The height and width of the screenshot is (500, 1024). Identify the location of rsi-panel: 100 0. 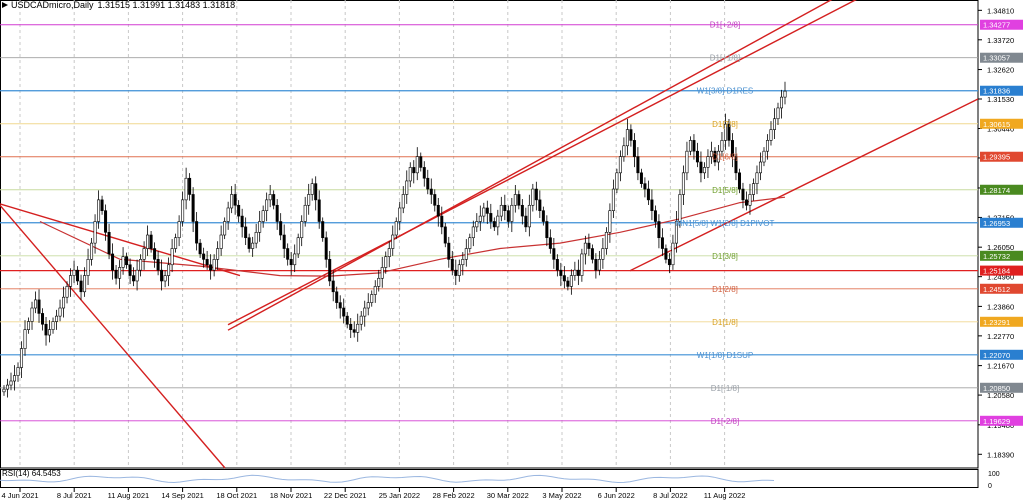
(500, 480).